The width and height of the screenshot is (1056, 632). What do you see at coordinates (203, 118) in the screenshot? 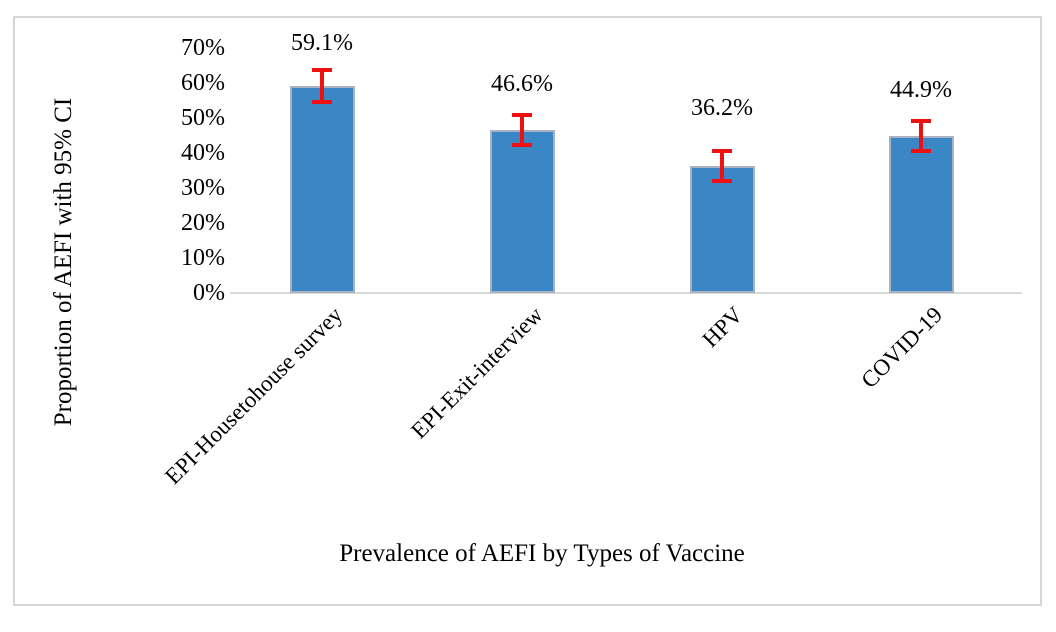
I see `y-tick-label: 50%` at bounding box center [203, 118].